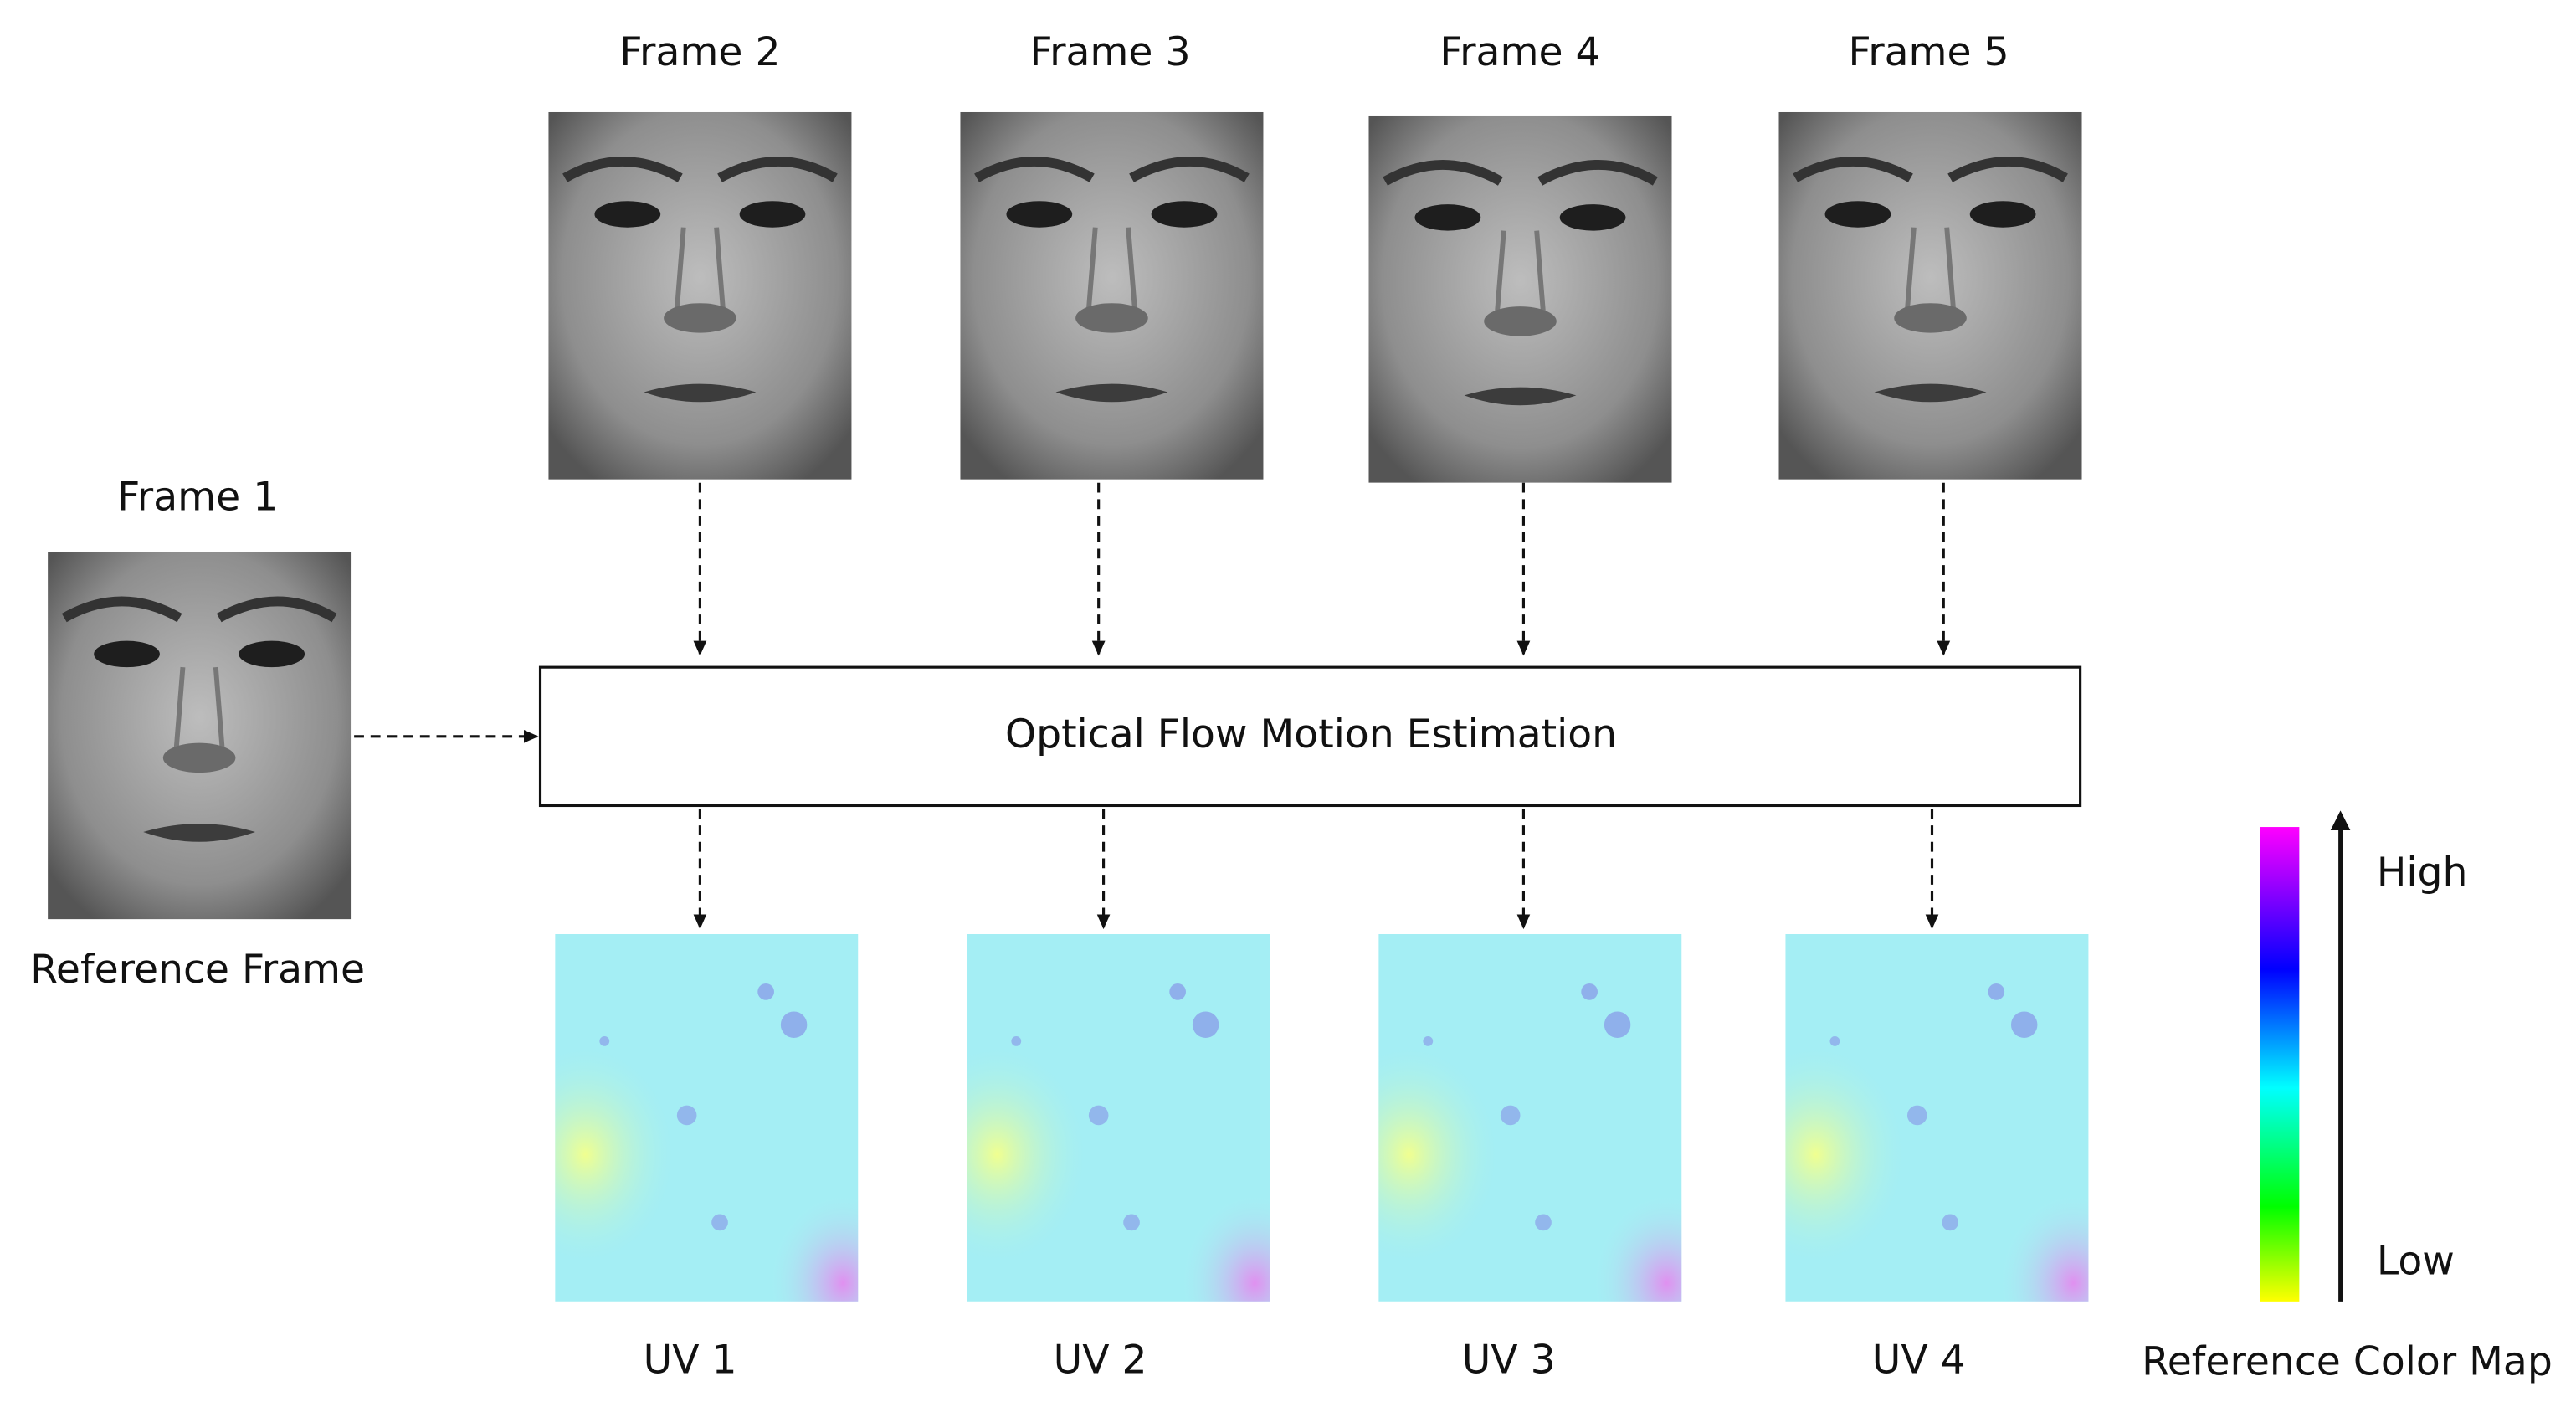 This screenshot has width=2576, height=1402. Describe the element at coordinates (1109, 52) in the screenshot. I see `frame-title: Frame 3` at that location.